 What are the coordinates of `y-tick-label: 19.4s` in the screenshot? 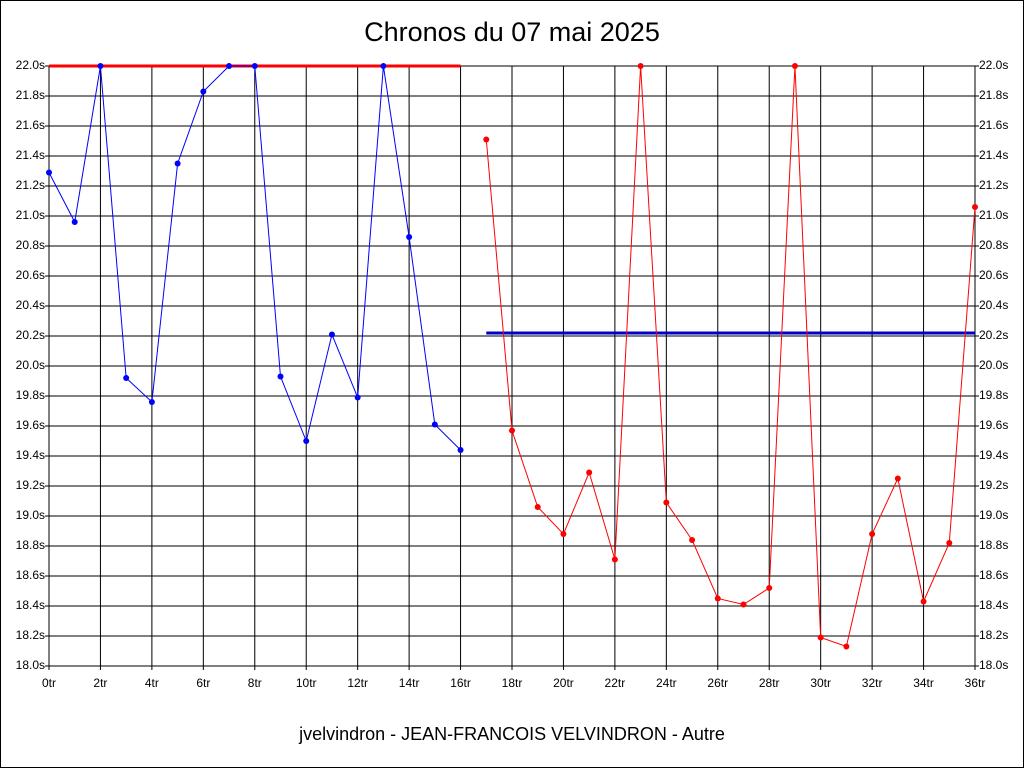 It's located at (30, 455).